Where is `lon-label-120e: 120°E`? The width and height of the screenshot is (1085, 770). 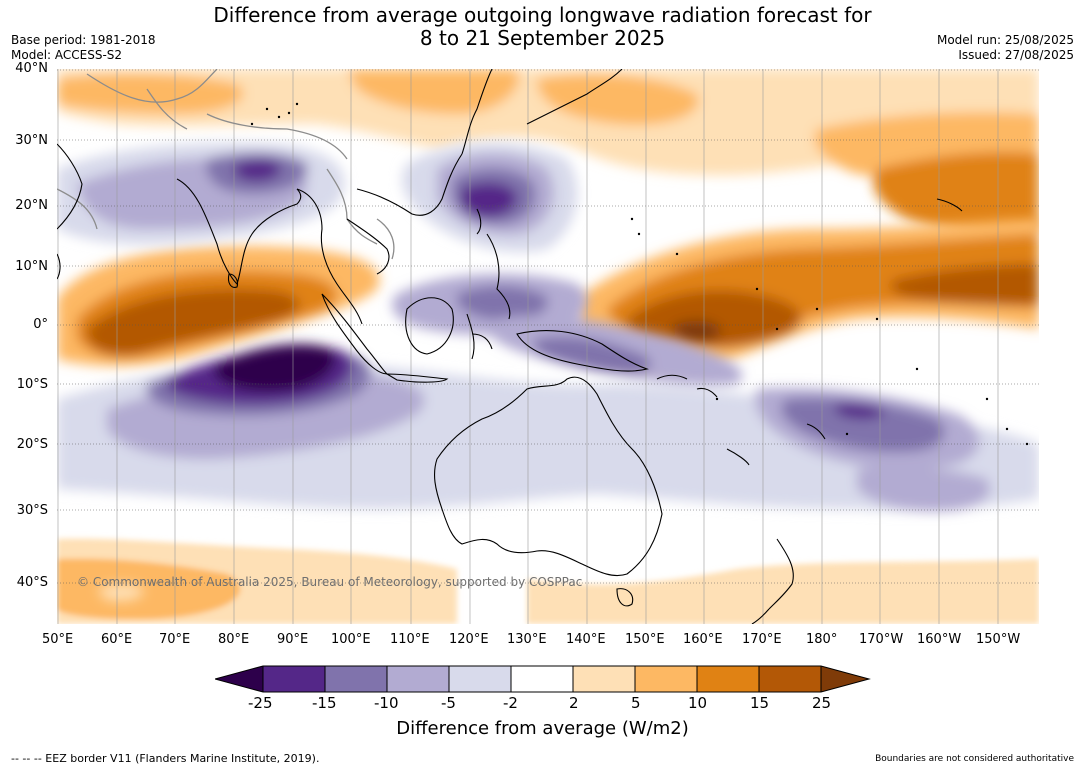 lon-label-120e: 120°E is located at coordinates (469, 639).